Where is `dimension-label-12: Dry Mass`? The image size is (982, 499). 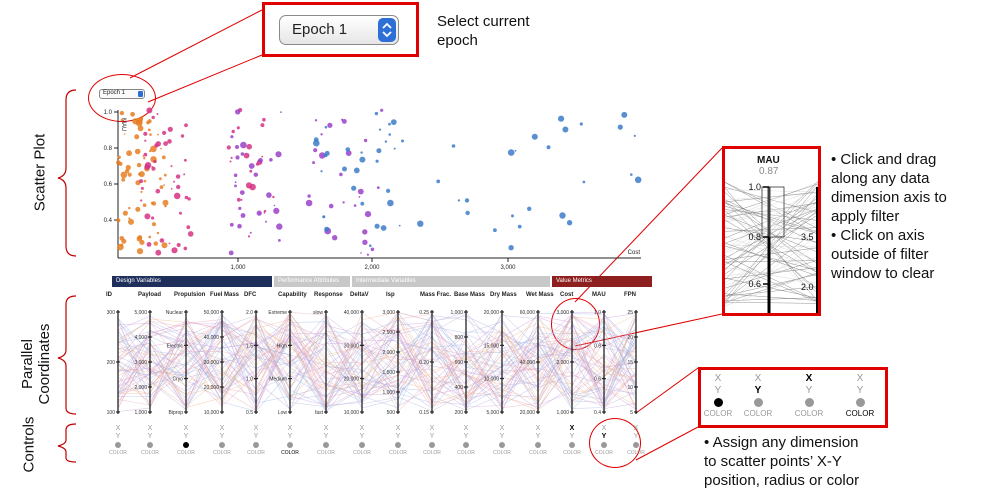 dimension-label-12: Dry Mass is located at coordinates (503, 295).